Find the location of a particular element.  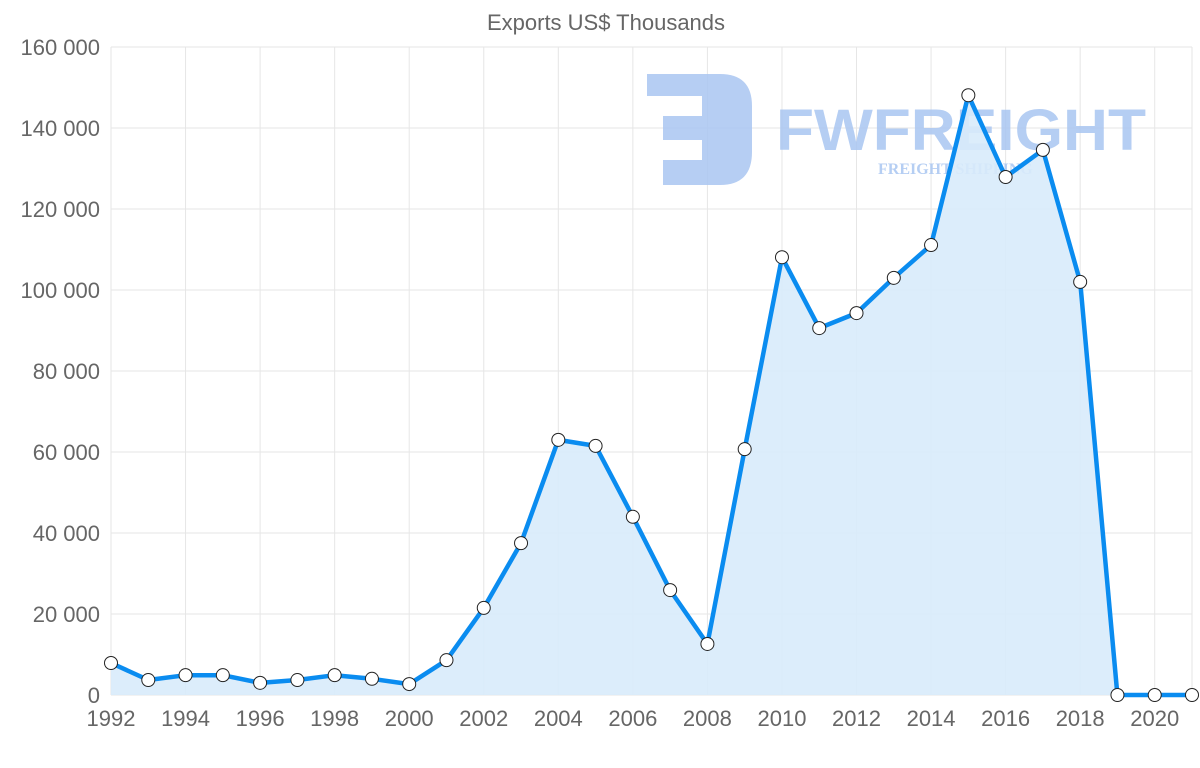

logo-mark-icon is located at coordinates (699, 129).